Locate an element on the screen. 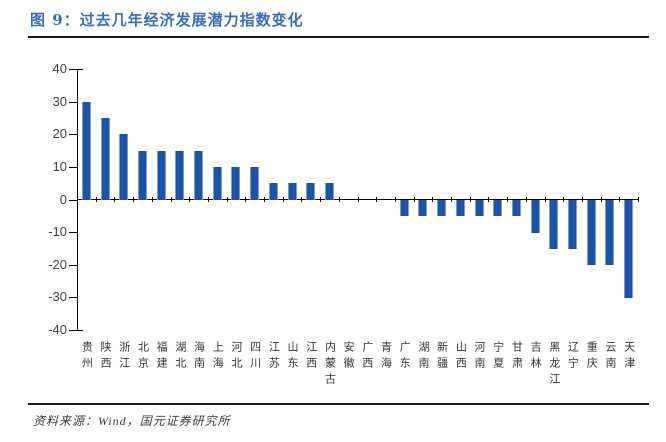 This screenshot has height=442, width=666. bar-贵州 is located at coordinates (86, 150).